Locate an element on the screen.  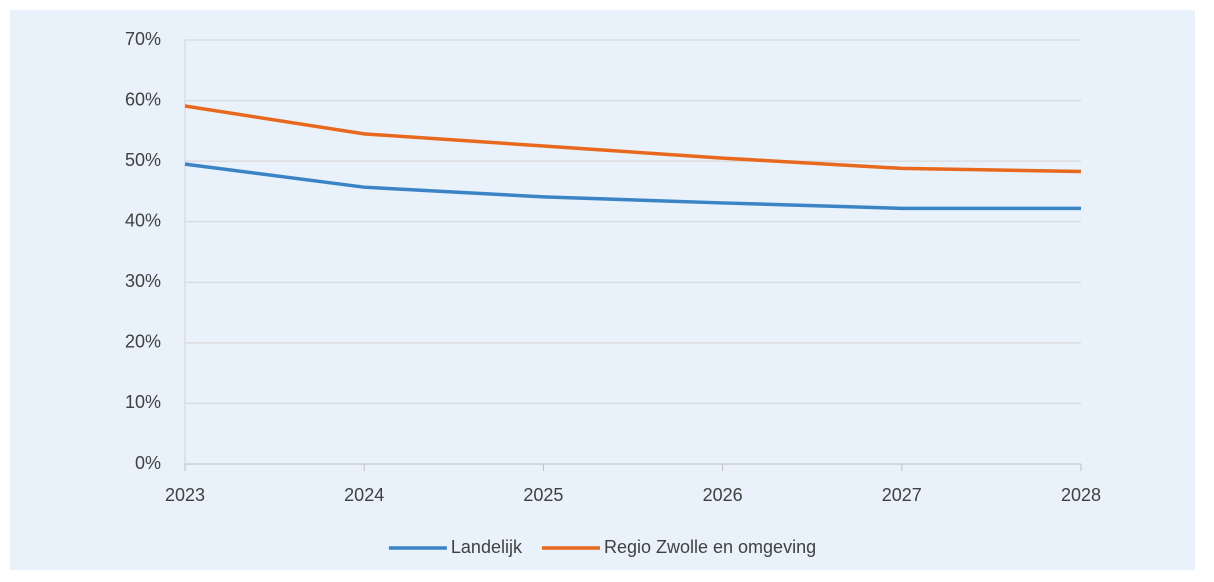
x-tick-label: 2028 is located at coordinates (1081, 495).